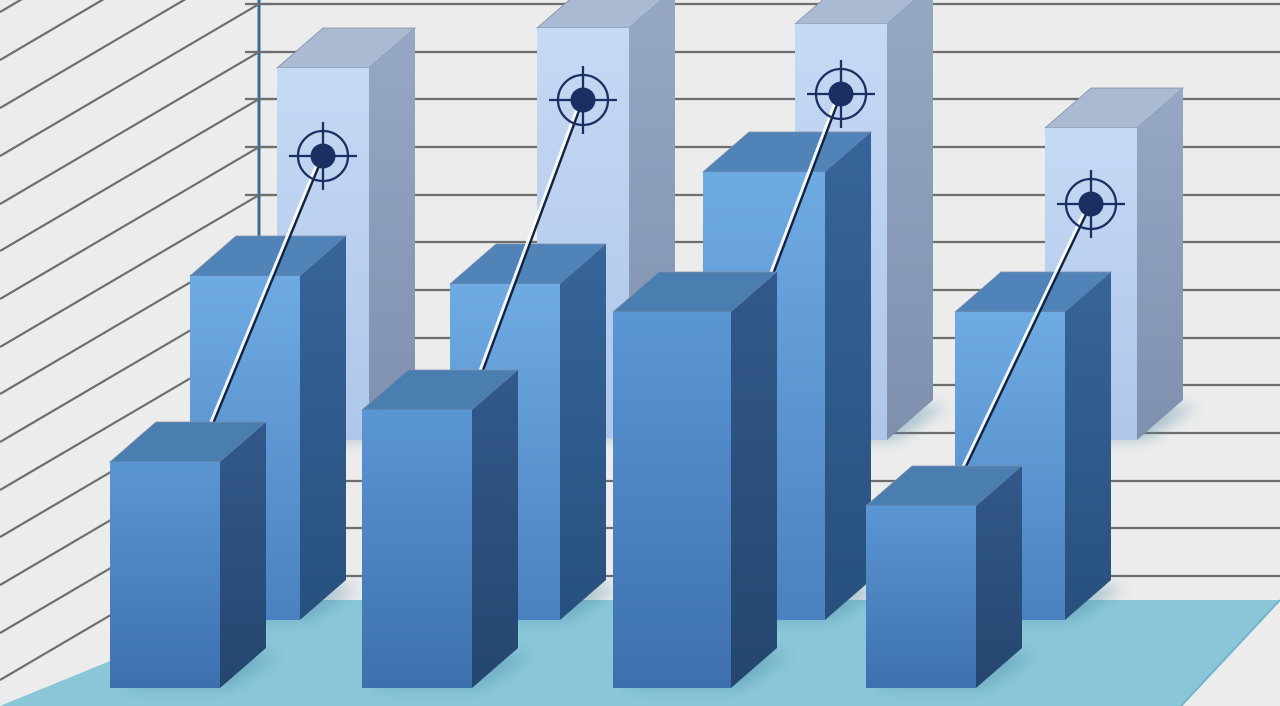 The image size is (1280, 706). Describe the element at coordinates (1230, 652) in the screenshot. I see `floor-right-edge` at that location.